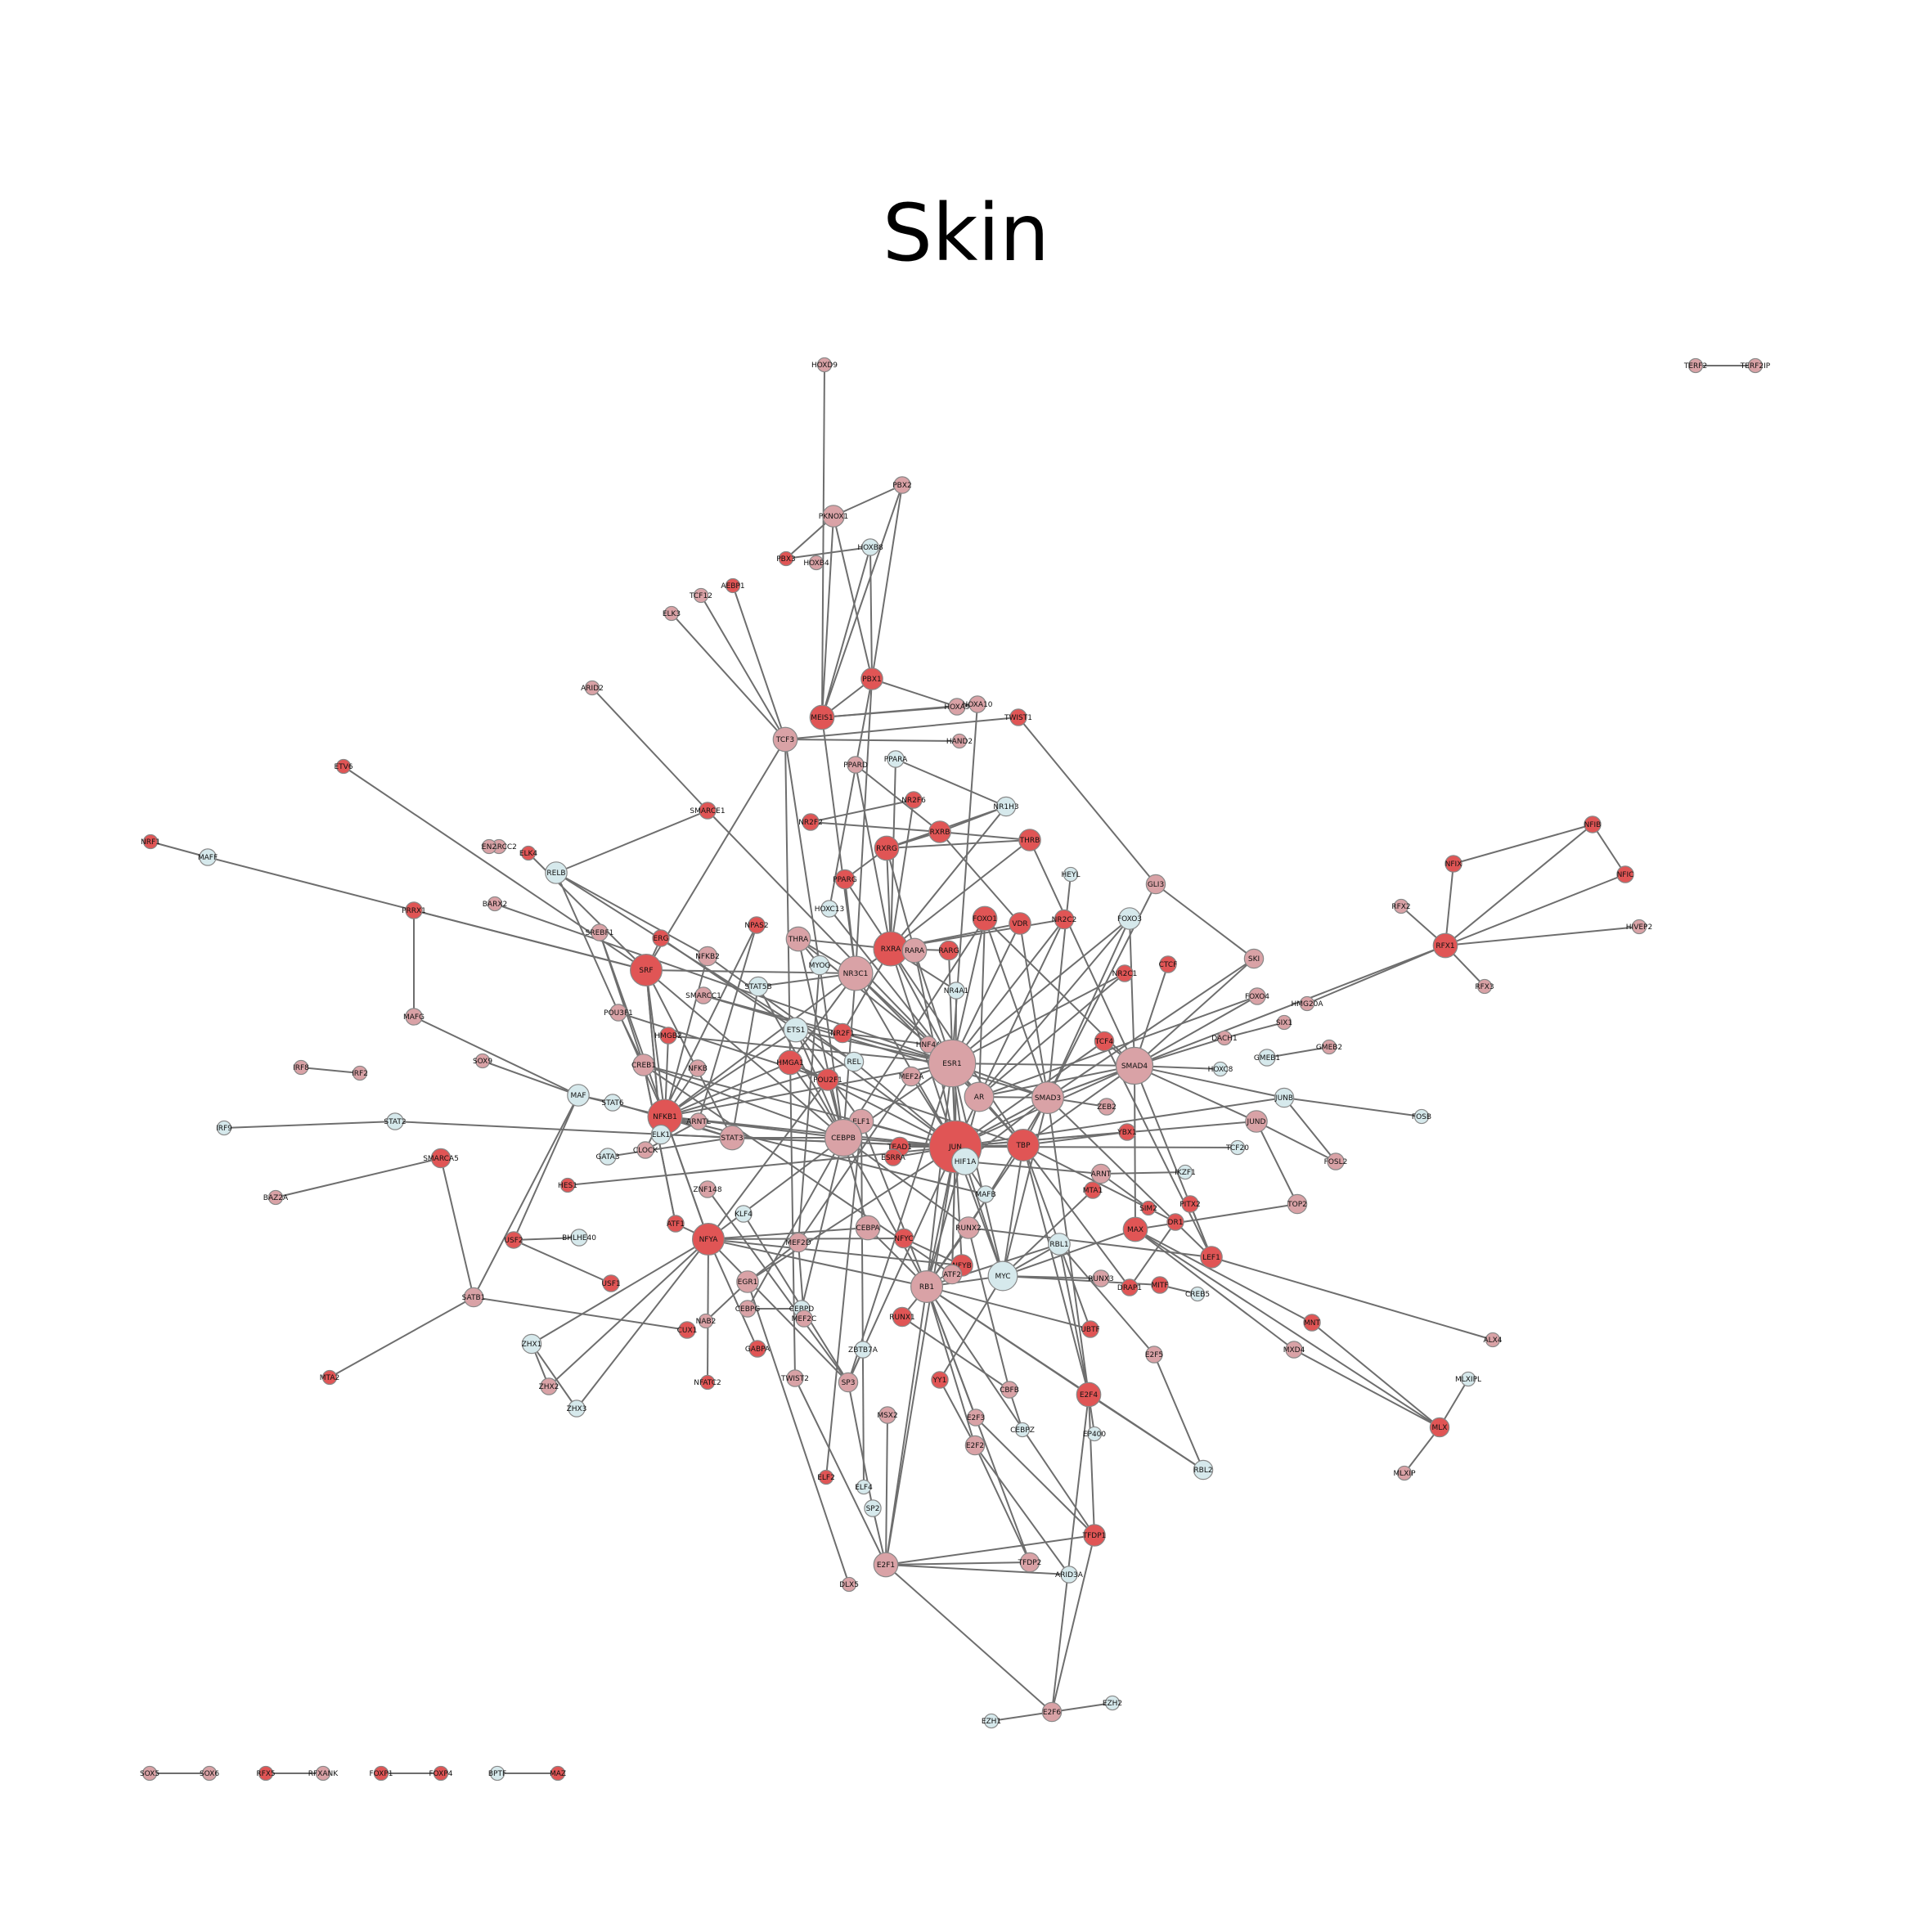 The image size is (1932, 1932). I want to click on node-label: RBL1, so click(1058, 1245).